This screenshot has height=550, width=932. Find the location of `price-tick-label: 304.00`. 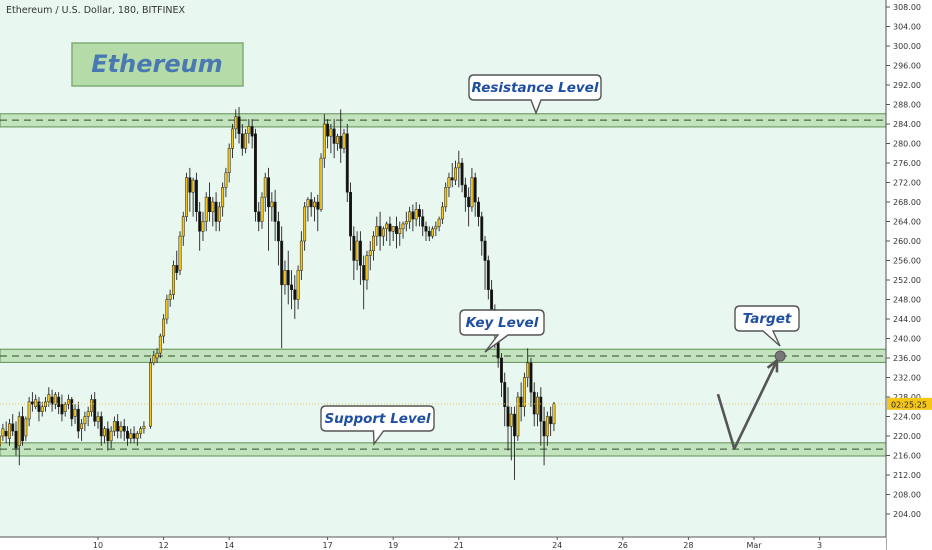

price-tick-label: 304.00 is located at coordinates (907, 27).